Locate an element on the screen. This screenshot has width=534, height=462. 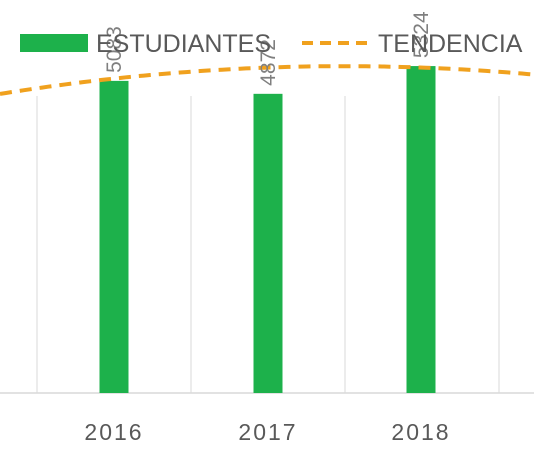
data-label-2016: 5083 is located at coordinates (114, 49).